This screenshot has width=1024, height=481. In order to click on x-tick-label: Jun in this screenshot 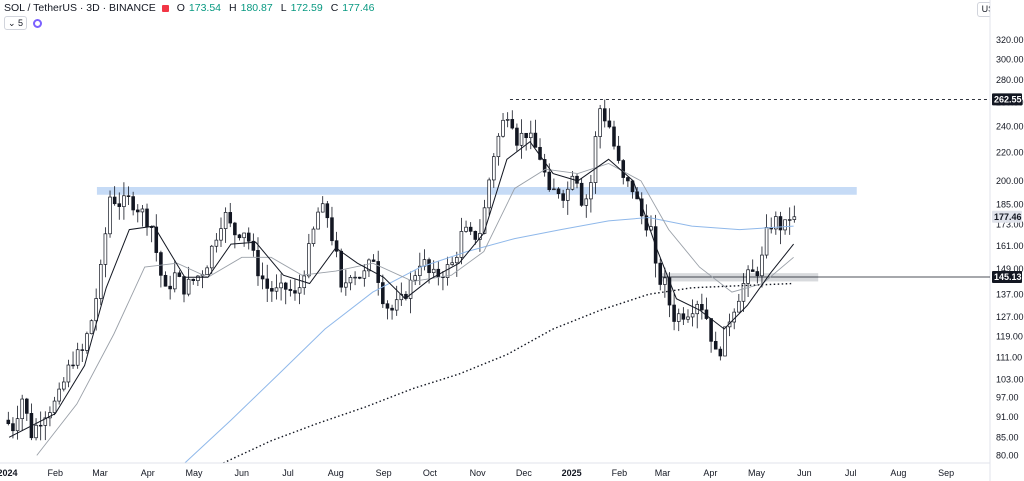, I will do `click(804, 473)`.